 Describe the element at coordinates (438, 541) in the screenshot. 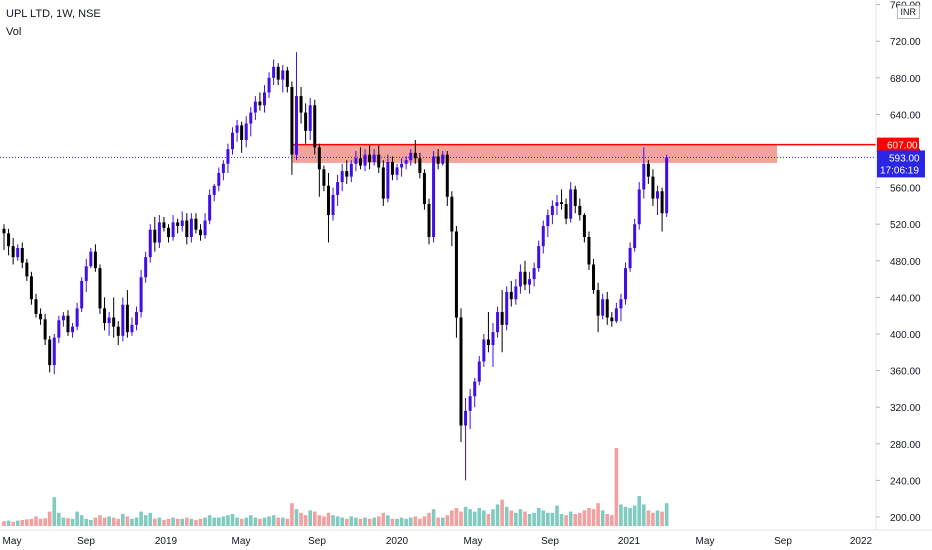

I see `time-axis: May Sep 2019 May Sep 2020 May Sep 2021 May Sep 2022` at that location.